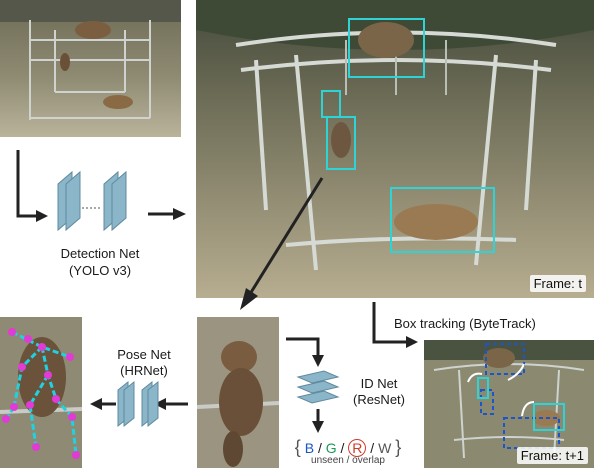 The image size is (594, 468). What do you see at coordinates (98, 188) in the screenshot?
I see `detection-net-graphic` at bounding box center [98, 188].